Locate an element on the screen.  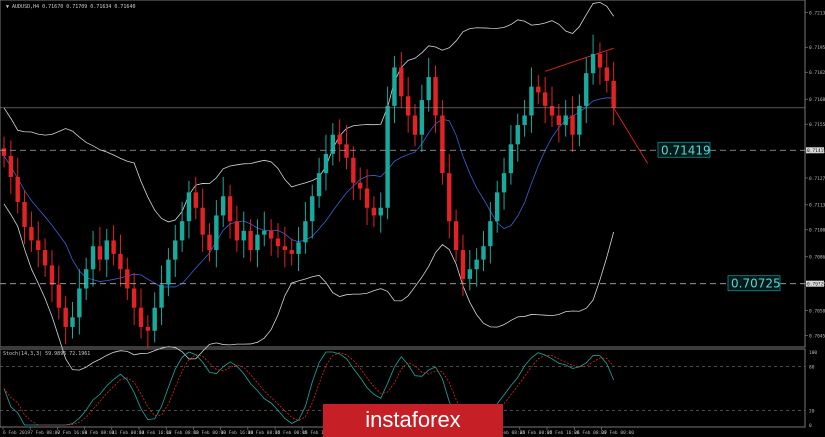
projection-arrow is located at coordinates (631, 135).